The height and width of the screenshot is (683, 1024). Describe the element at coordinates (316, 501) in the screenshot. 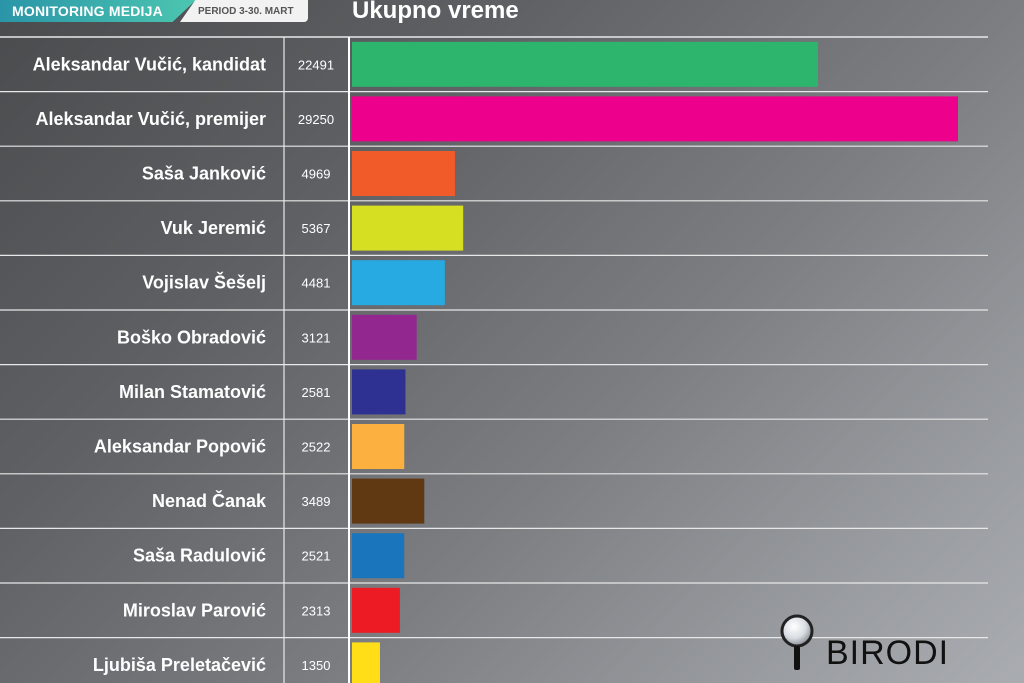

I see `value-label: 3489` at that location.